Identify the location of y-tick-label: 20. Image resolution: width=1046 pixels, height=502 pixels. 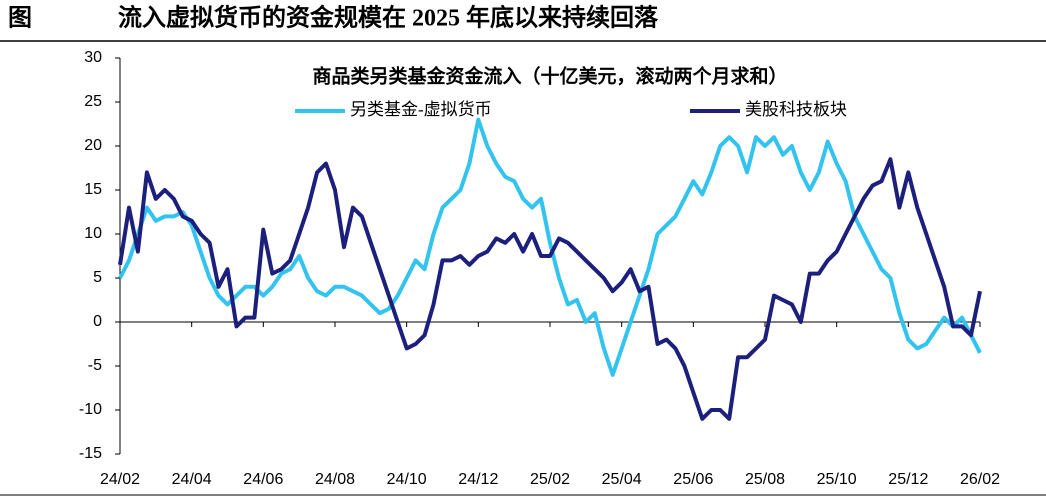
(93, 145).